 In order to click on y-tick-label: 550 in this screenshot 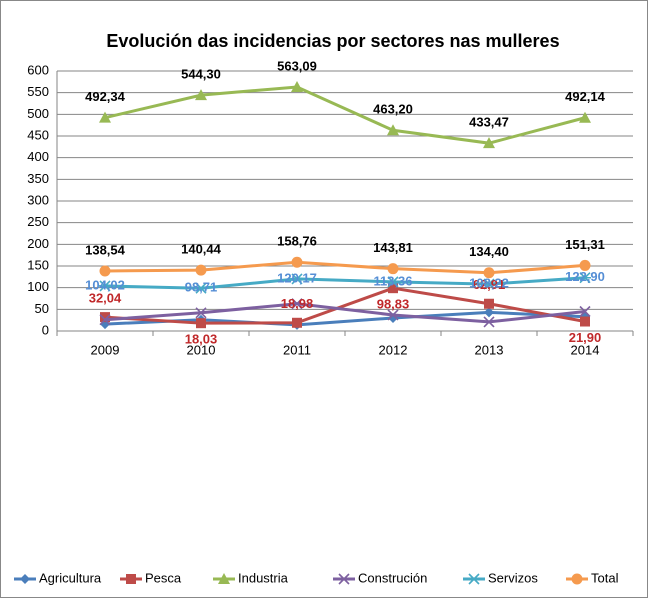, I will do `click(38, 91)`.